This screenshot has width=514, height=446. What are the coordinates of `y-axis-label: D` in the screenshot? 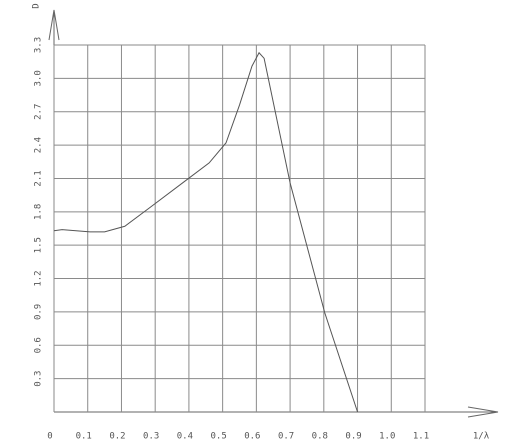 It's located at (37, 5).